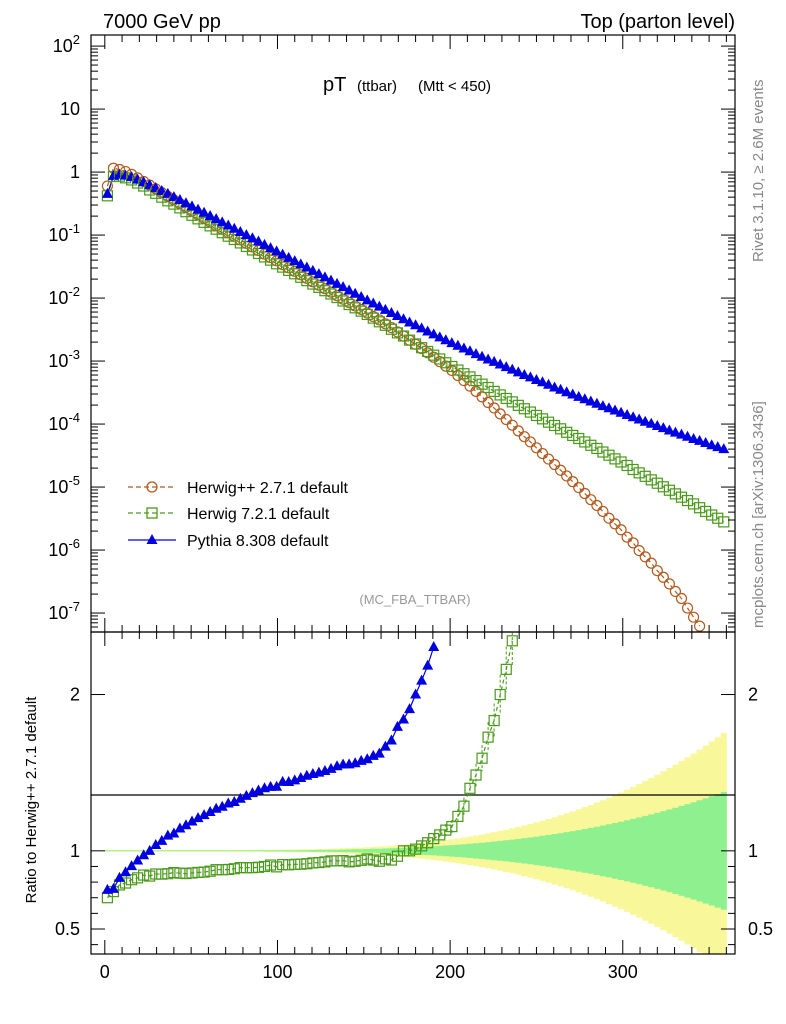  Describe the element at coordinates (258, 541) in the screenshot. I see `legend-label-pythia: Pythia 8.308 default` at that location.